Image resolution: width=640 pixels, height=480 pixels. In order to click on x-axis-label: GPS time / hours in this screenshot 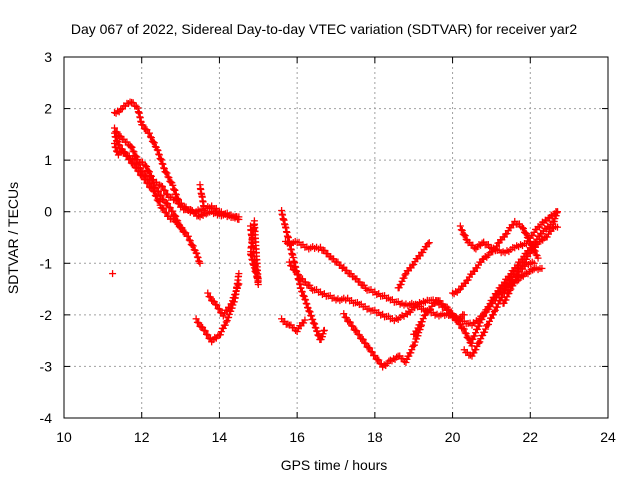, I will do `click(334, 465)`.